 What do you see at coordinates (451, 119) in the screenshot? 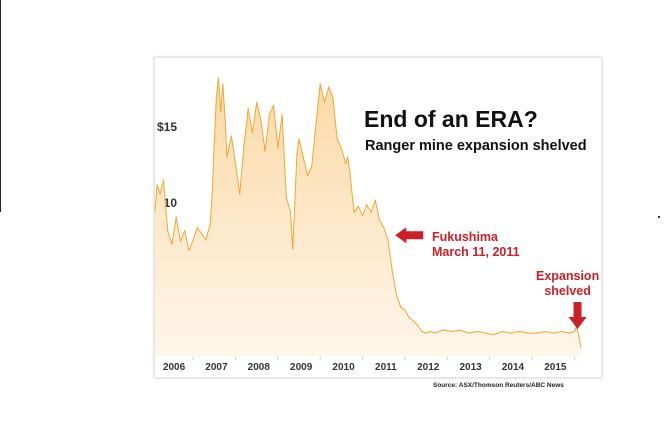
I see `chart-title: End of an ERA?` at bounding box center [451, 119].